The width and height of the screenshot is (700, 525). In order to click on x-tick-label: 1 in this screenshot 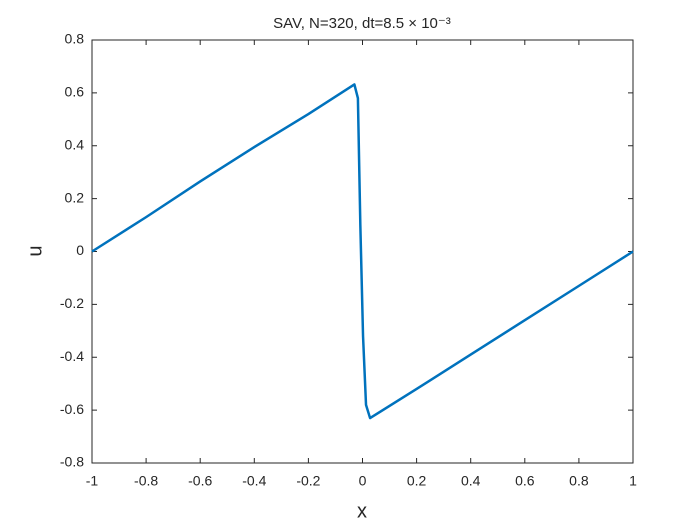, I will do `click(633, 481)`.